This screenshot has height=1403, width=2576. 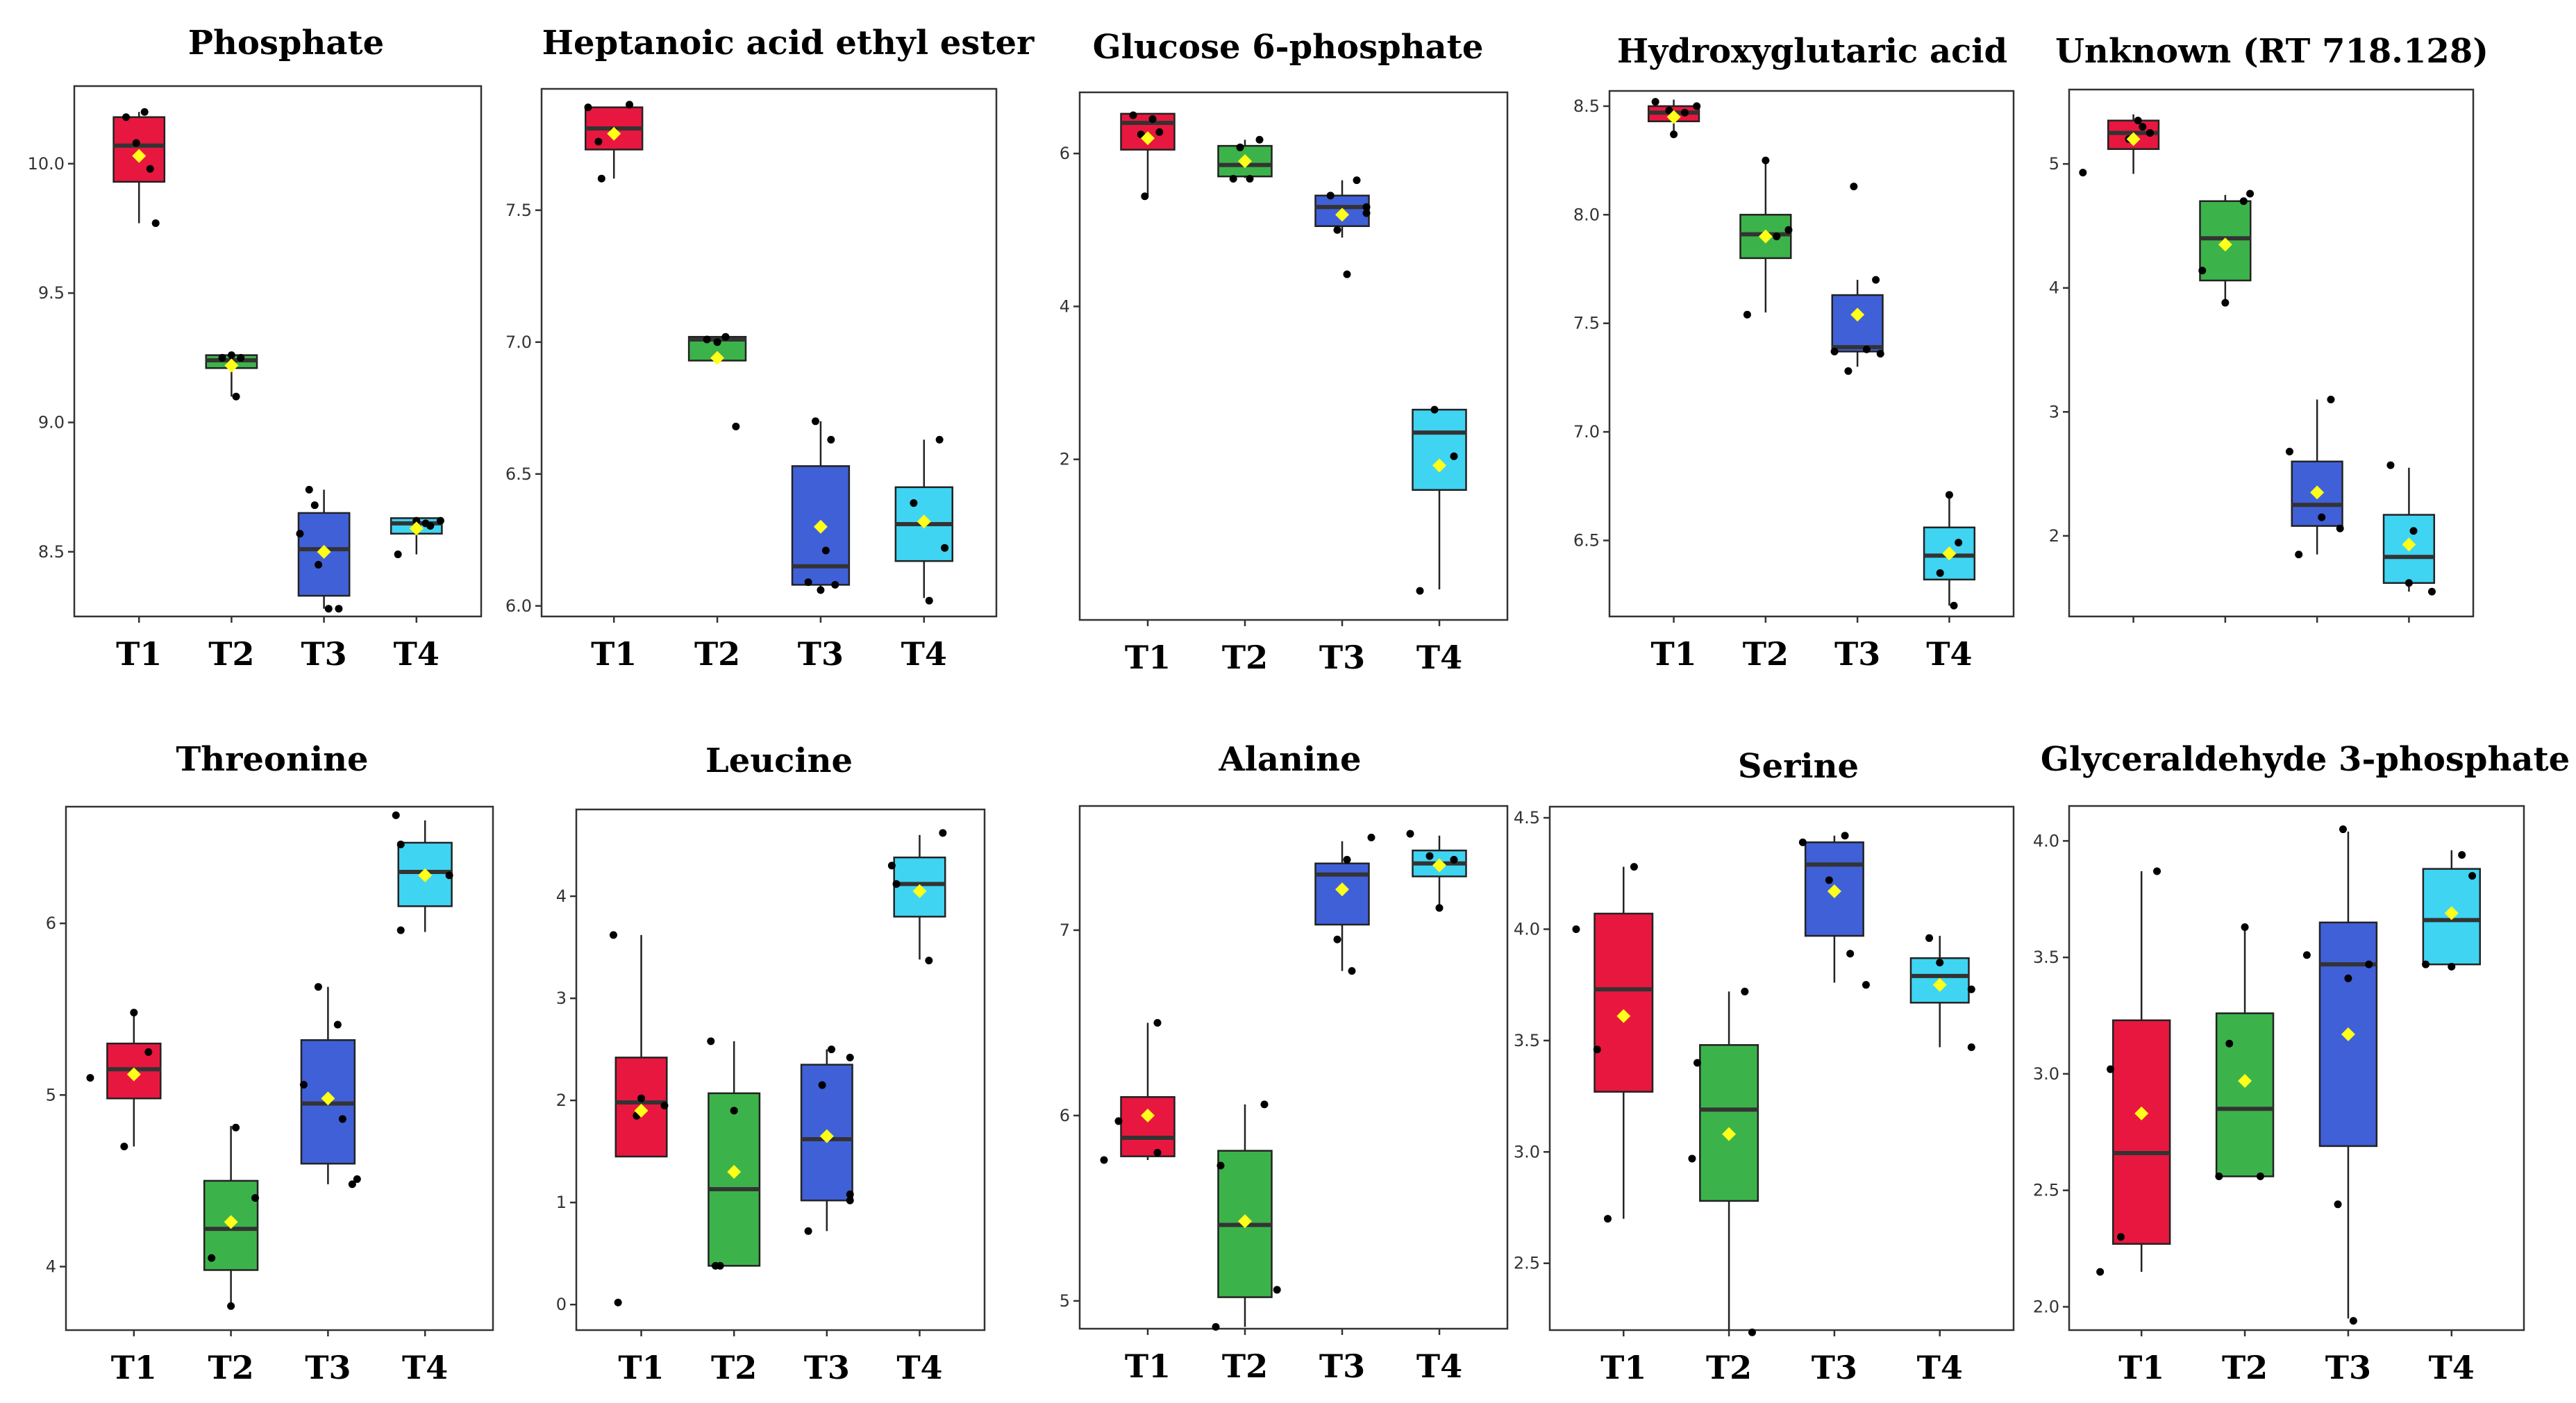 I want to click on chart-panel: Phosphate 8.5 9.0 9.5 10.0 T1 T2 T3 T4, so click(x=255, y=348).